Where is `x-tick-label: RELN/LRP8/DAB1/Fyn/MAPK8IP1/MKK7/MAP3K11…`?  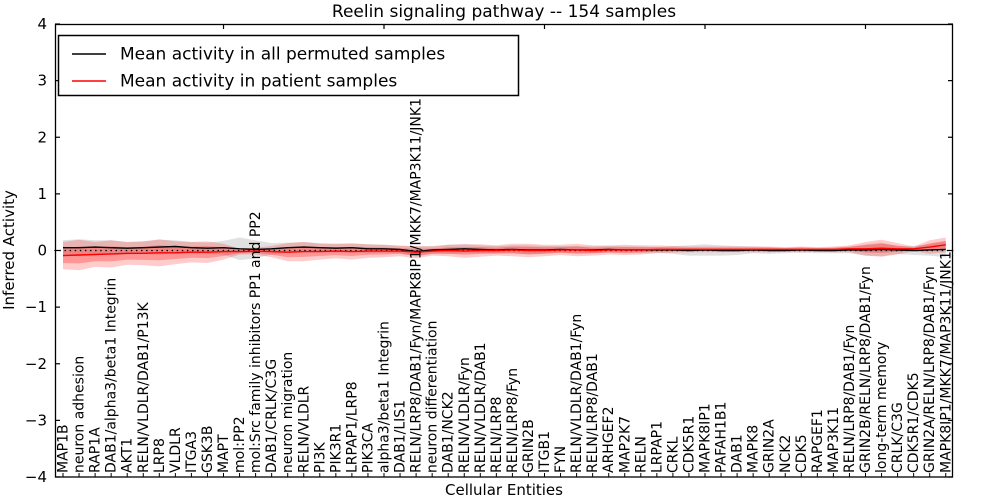 x-tick-label: RELN/LRP8/DAB1/Fyn/MAPK8IP1/MKK7/MAP3K11… is located at coordinates (417, 285).